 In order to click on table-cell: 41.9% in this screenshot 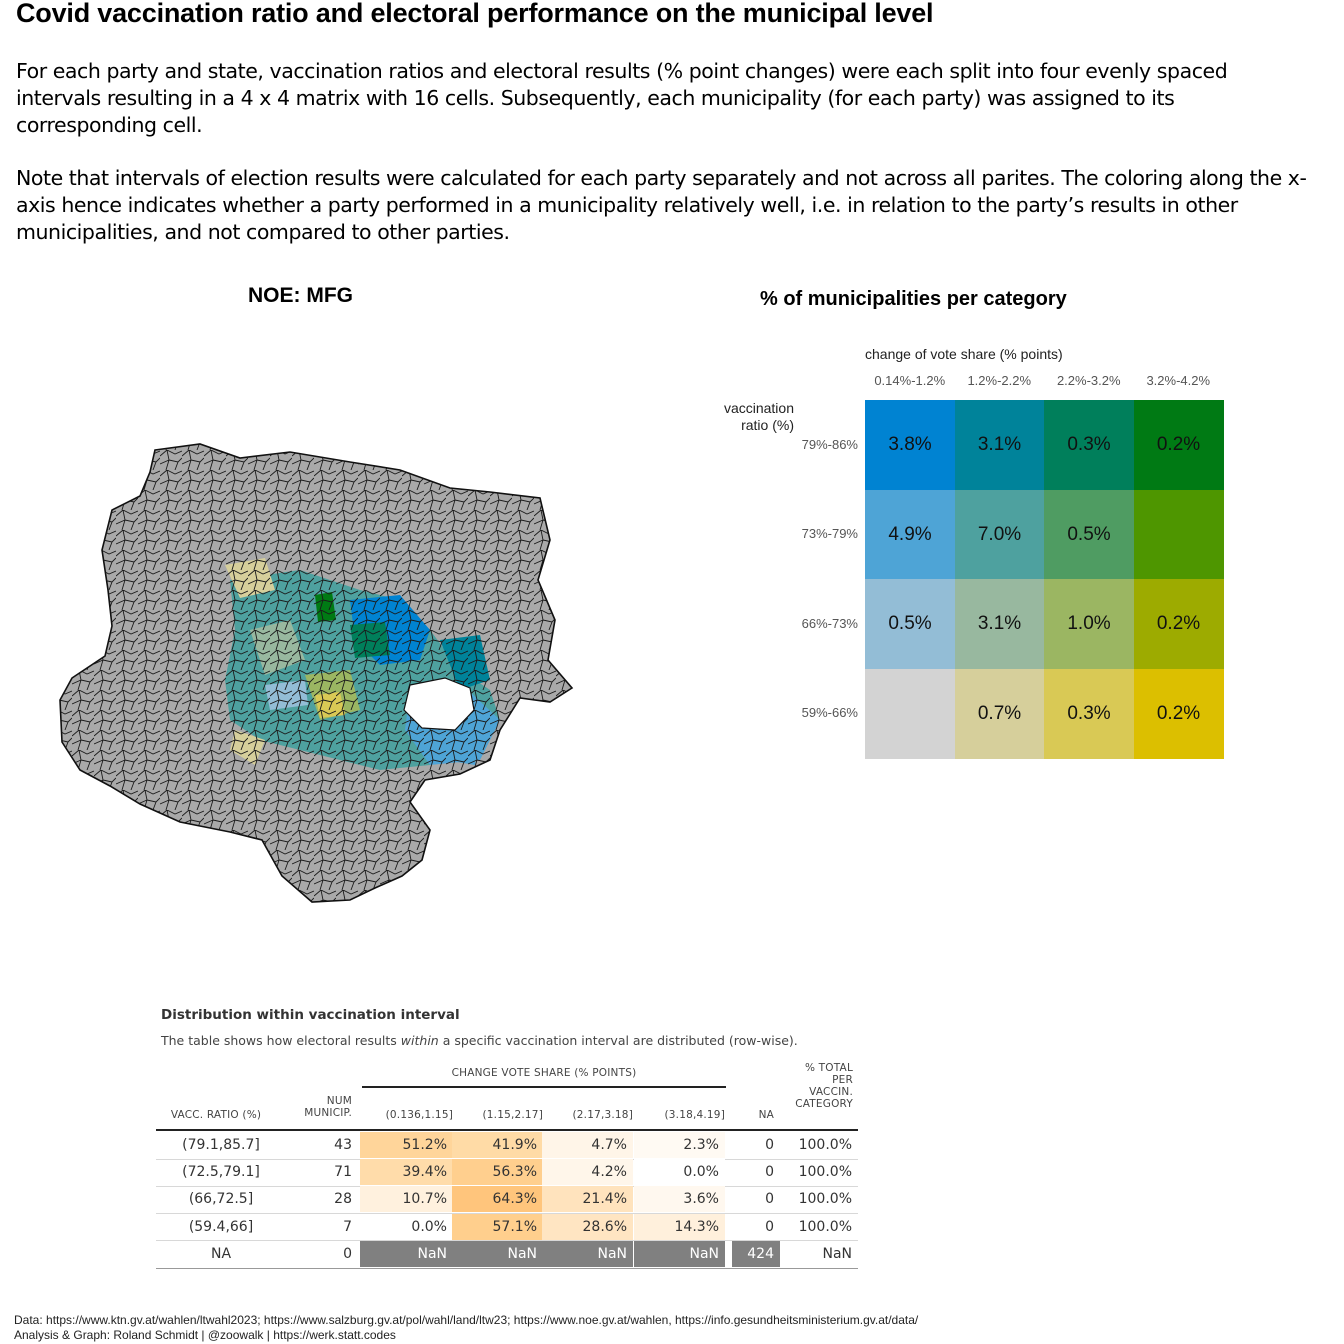, I will do `click(497, 1145)`.